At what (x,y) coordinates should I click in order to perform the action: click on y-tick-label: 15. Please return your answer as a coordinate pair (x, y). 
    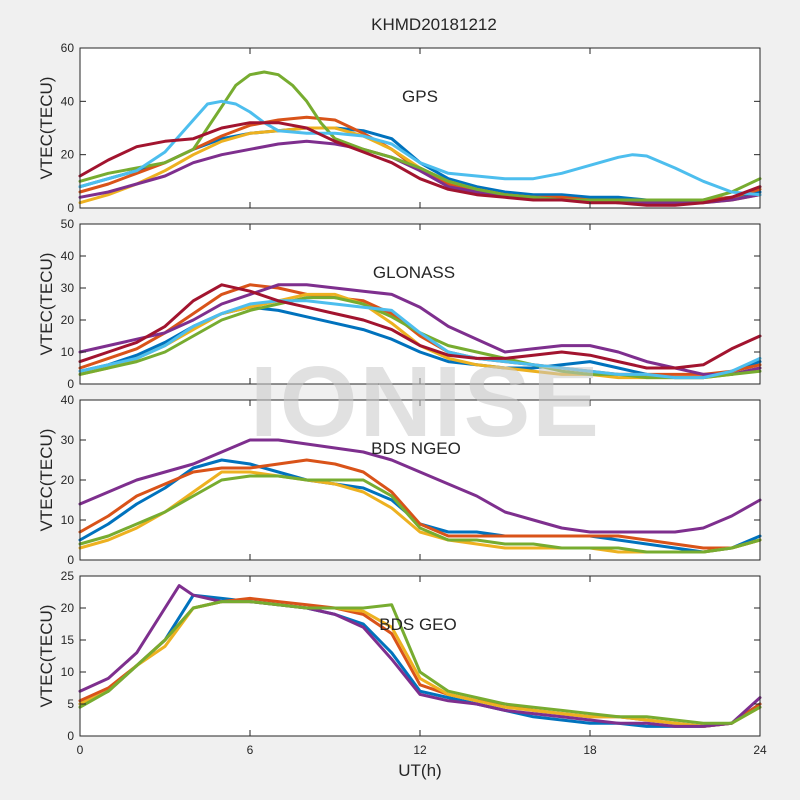
    Looking at the image, I should click on (68, 640).